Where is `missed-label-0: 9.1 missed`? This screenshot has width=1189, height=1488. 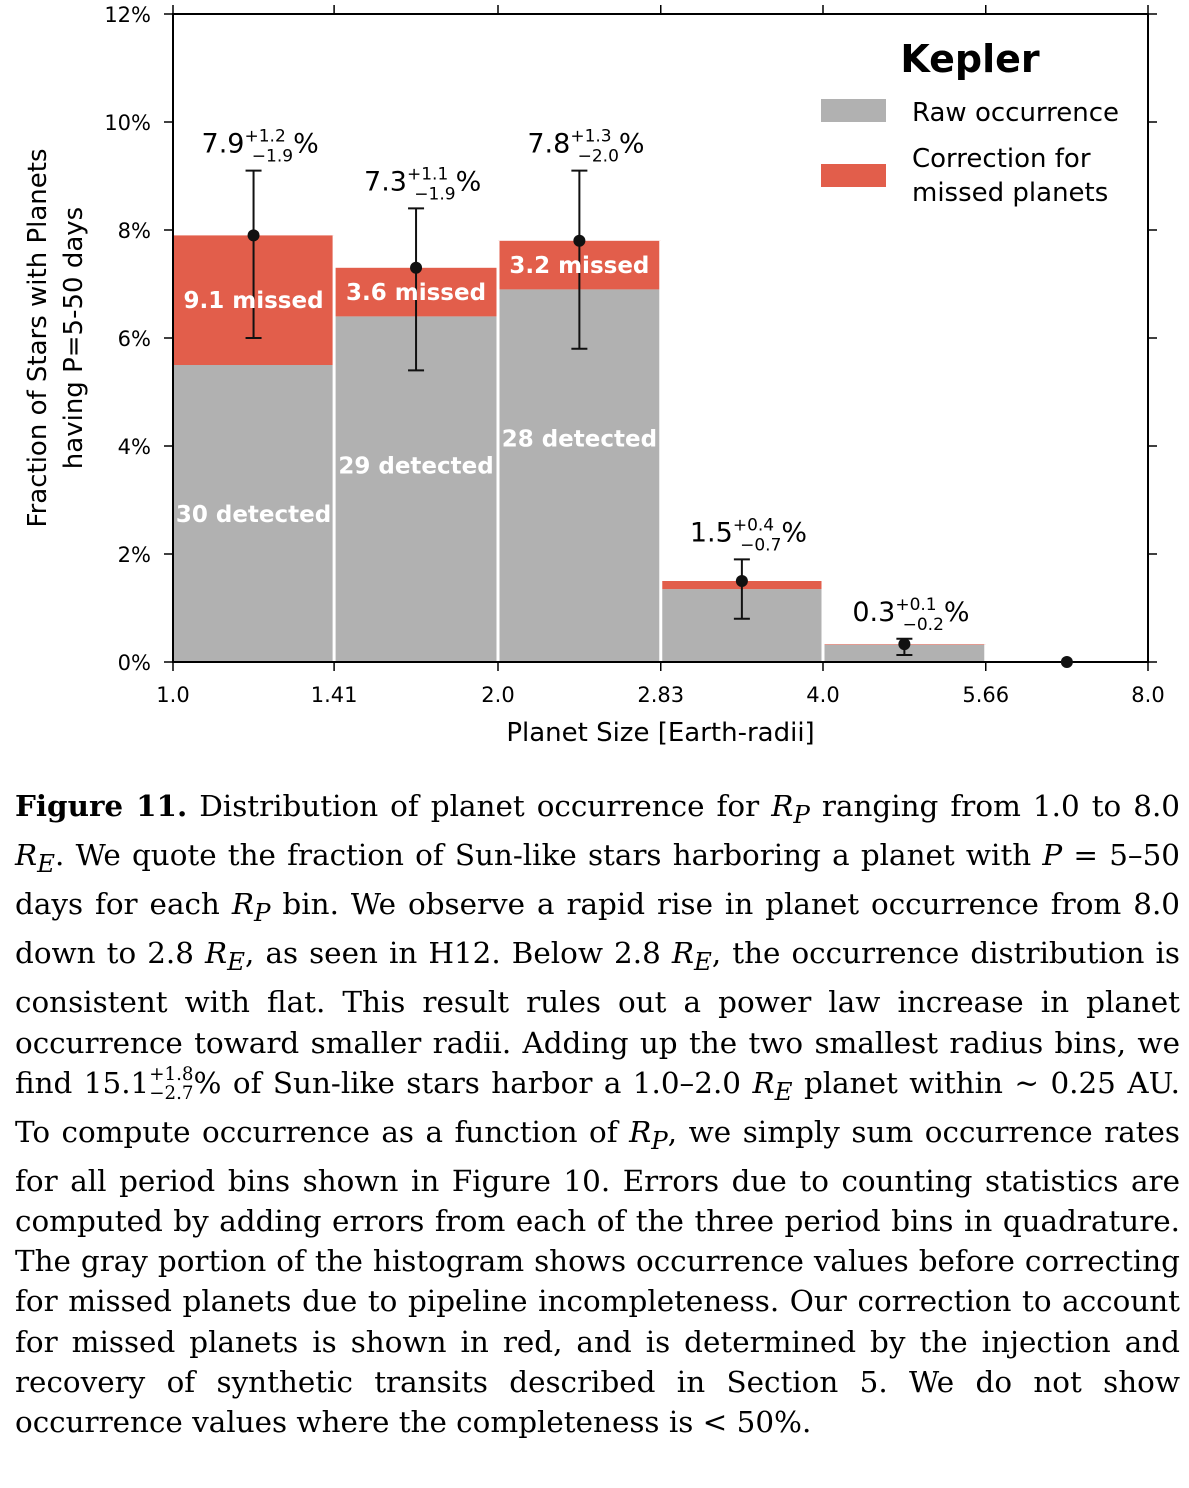
missed-label-0: 9.1 missed is located at coordinates (254, 301).